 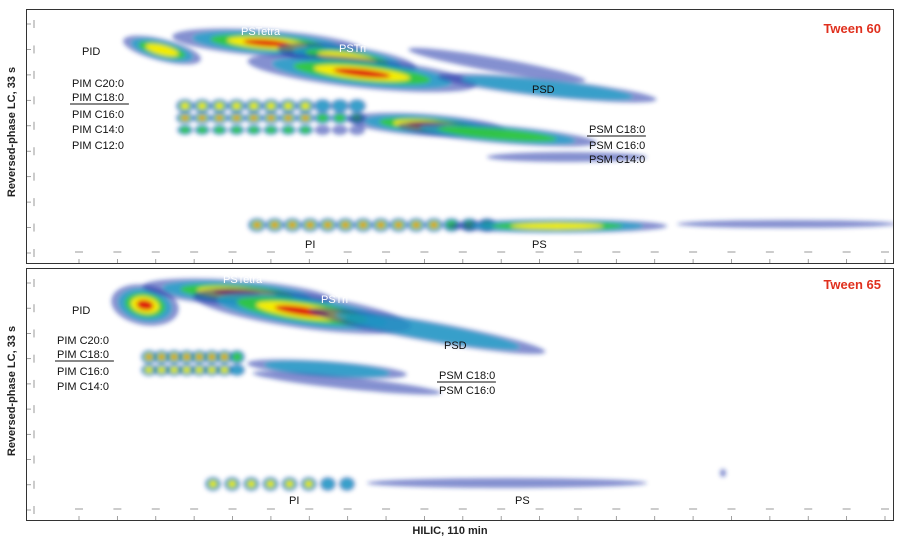 What do you see at coordinates (327, 369) in the screenshot?
I see `spot-psm-c18` at bounding box center [327, 369].